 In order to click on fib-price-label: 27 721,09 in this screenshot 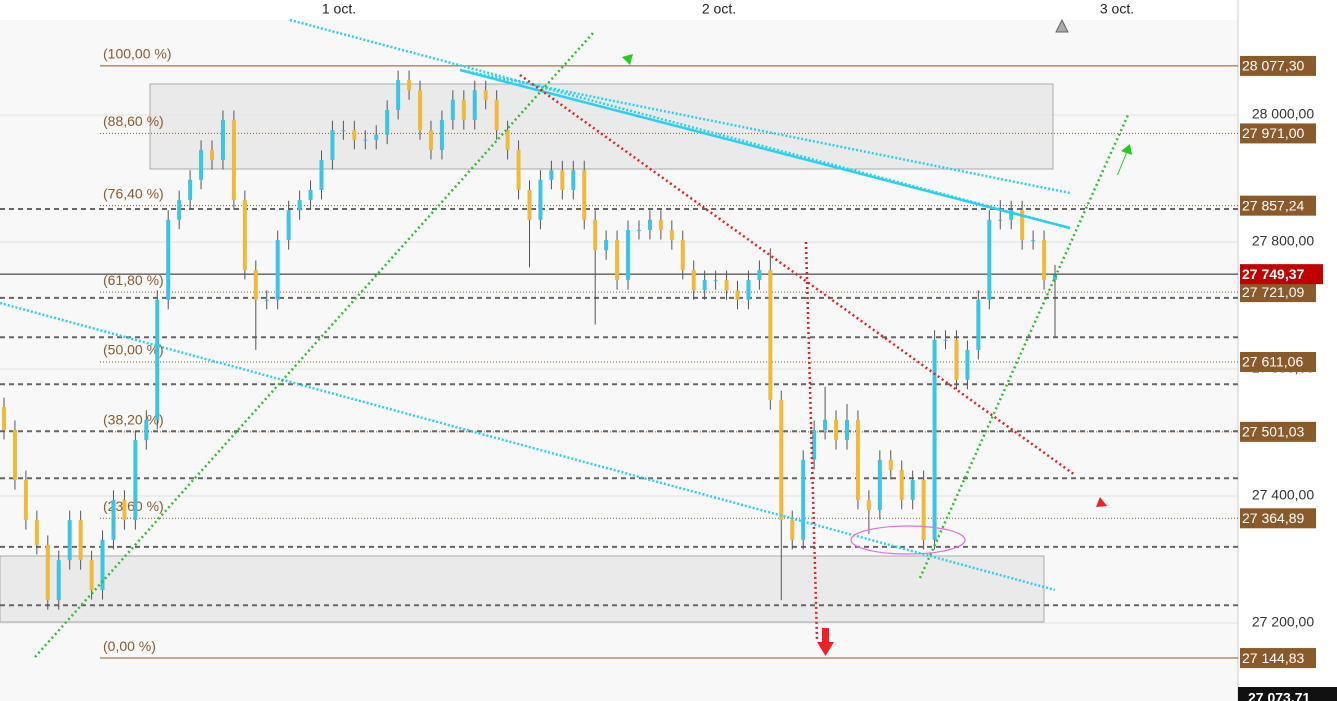, I will do `click(1273, 292)`.